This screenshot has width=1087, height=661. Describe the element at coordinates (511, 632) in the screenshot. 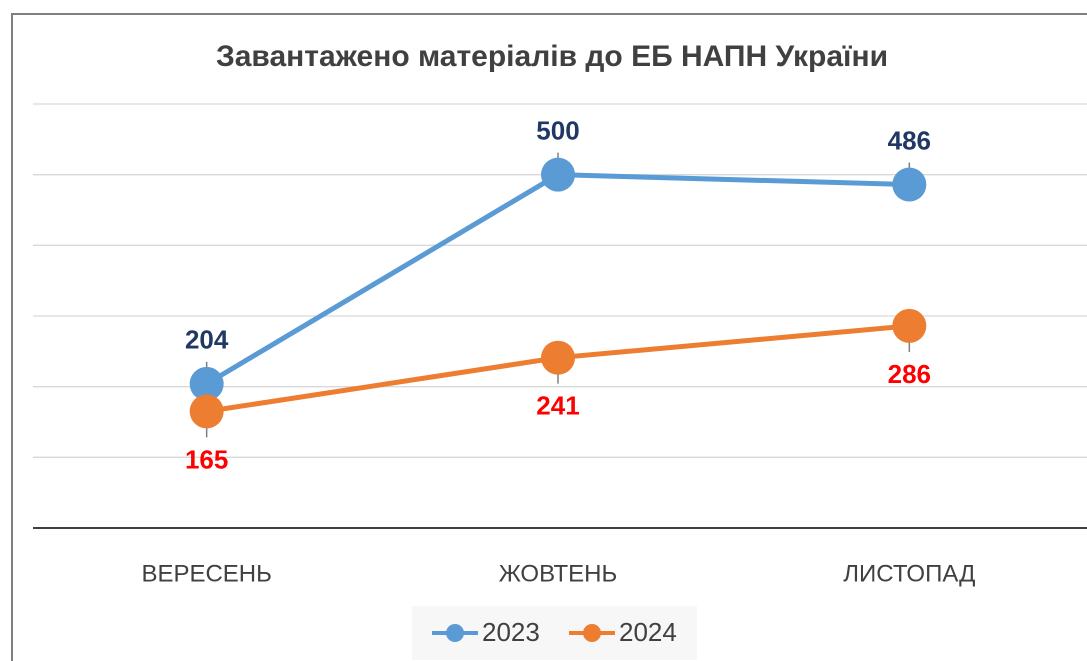

I see `legend-label: 2023` at that location.